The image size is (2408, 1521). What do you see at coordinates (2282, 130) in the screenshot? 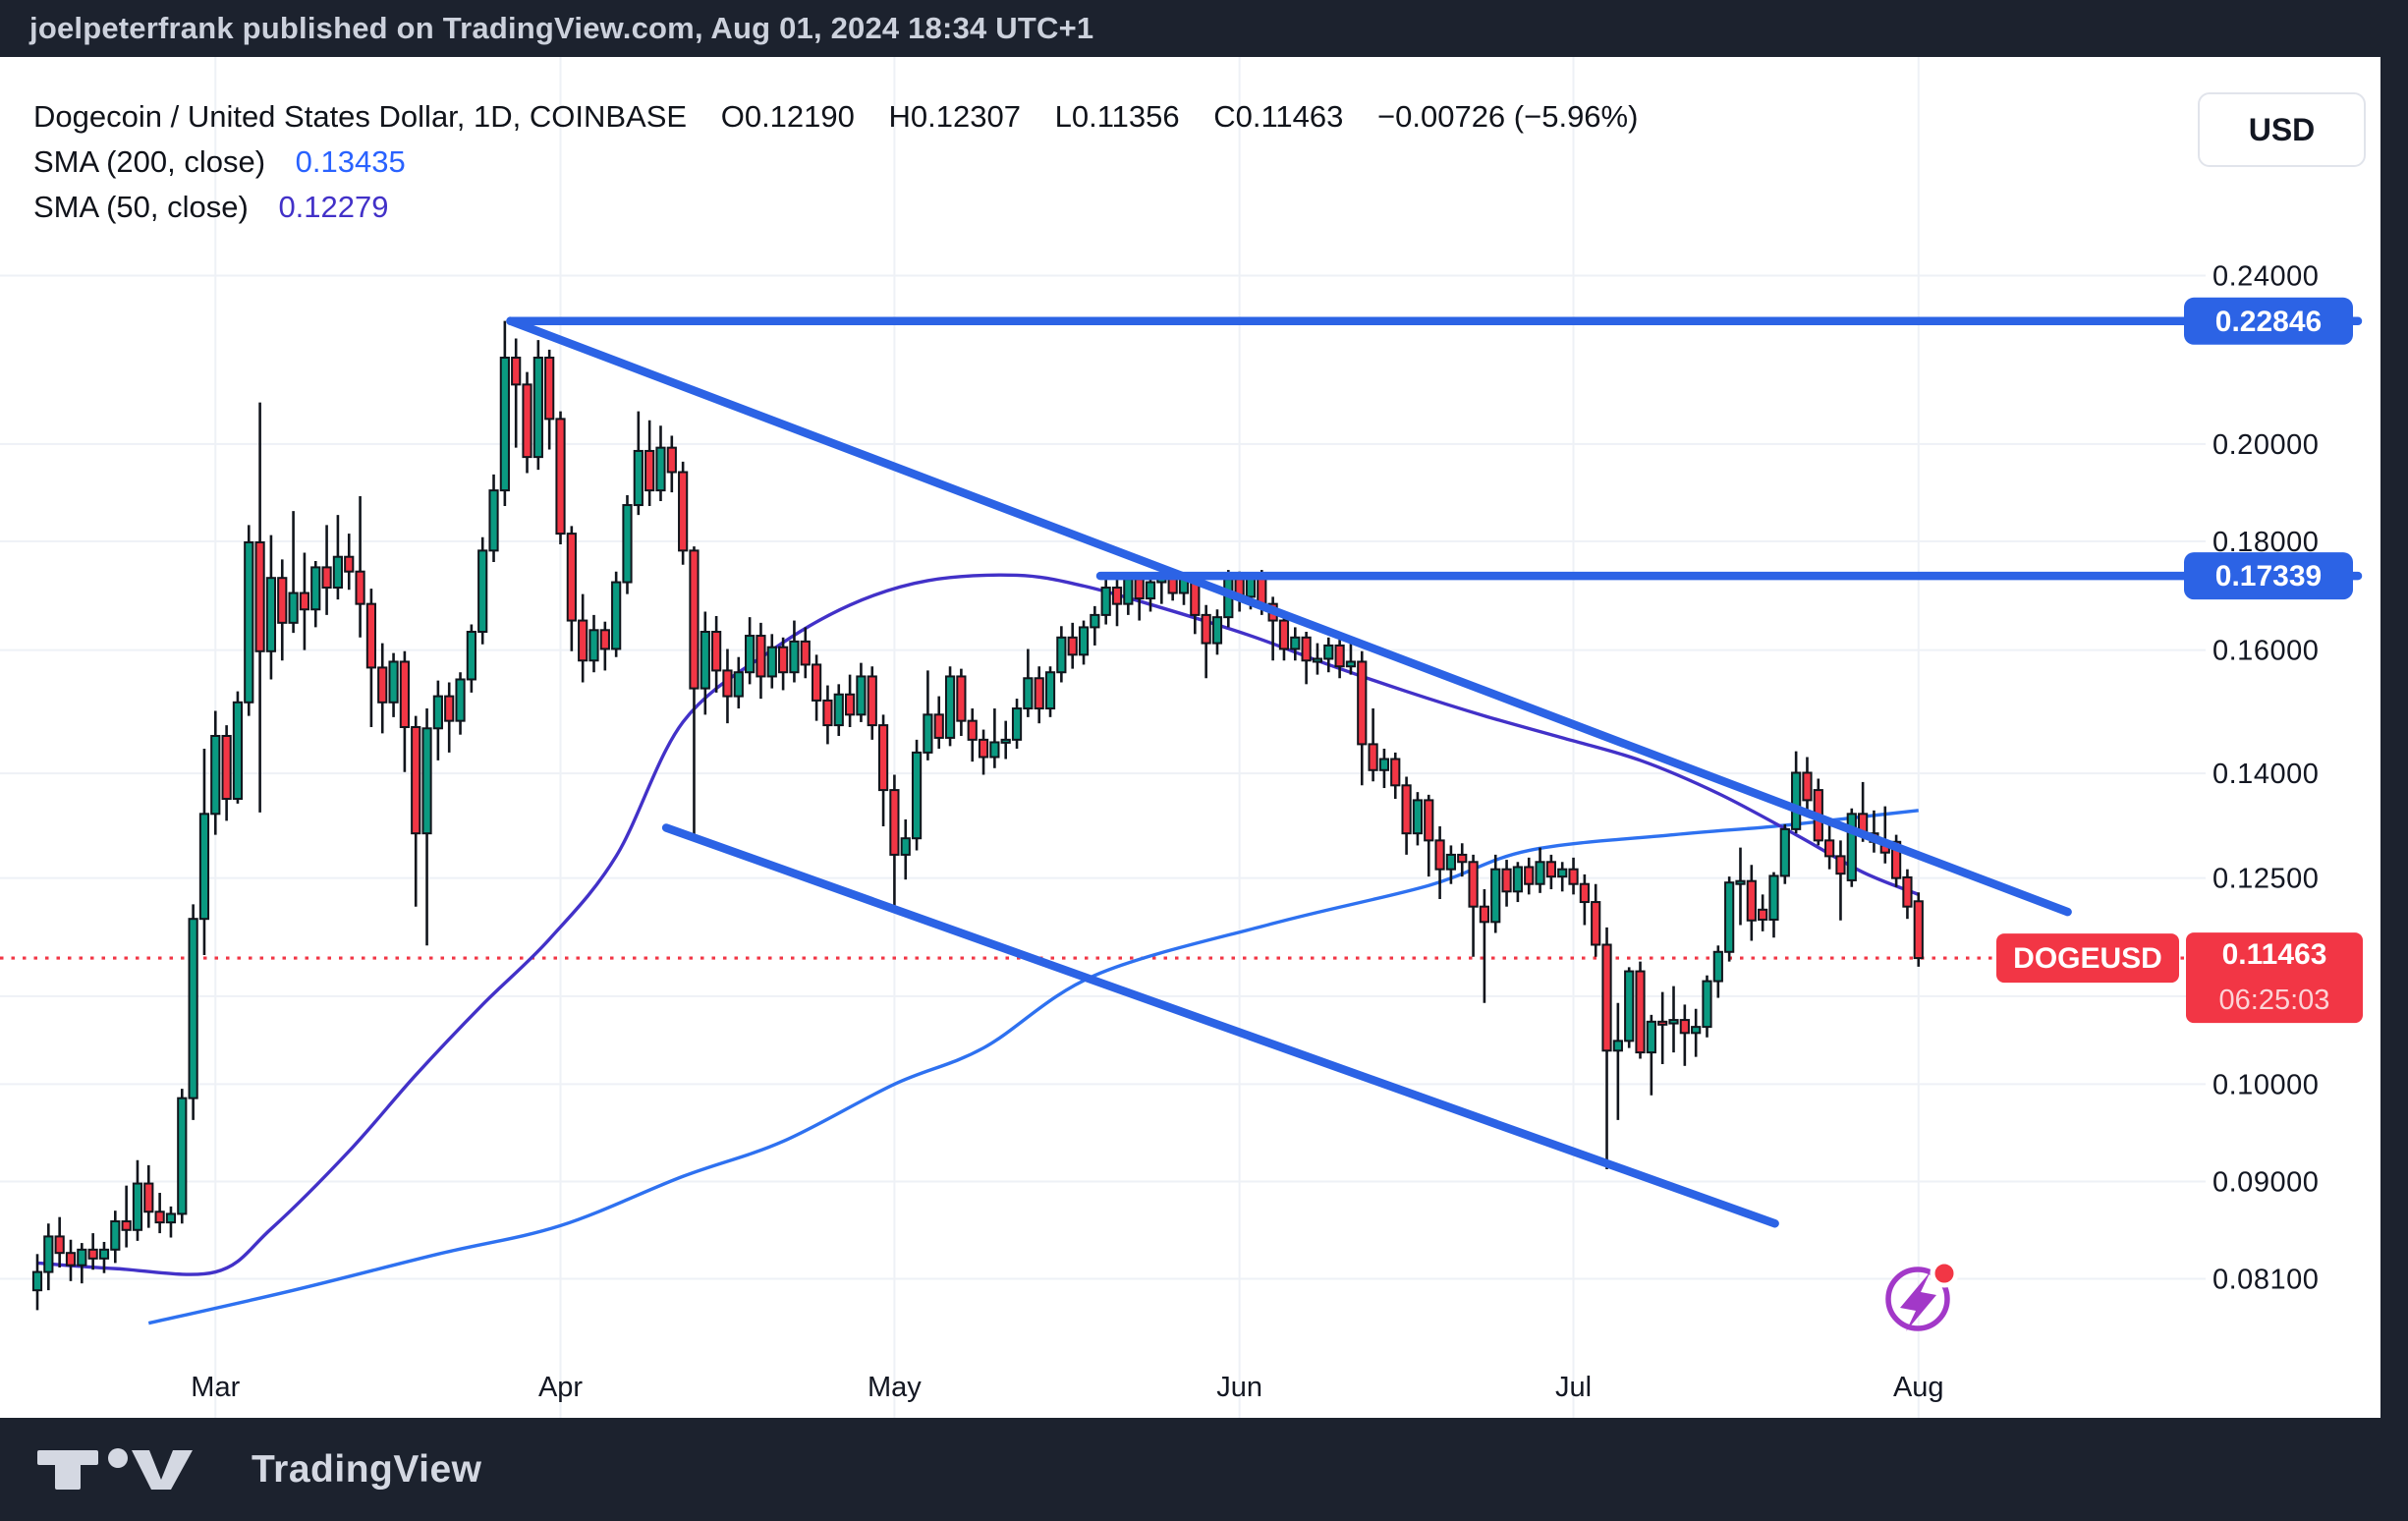
I see `currency-toggle-button: USD` at bounding box center [2282, 130].